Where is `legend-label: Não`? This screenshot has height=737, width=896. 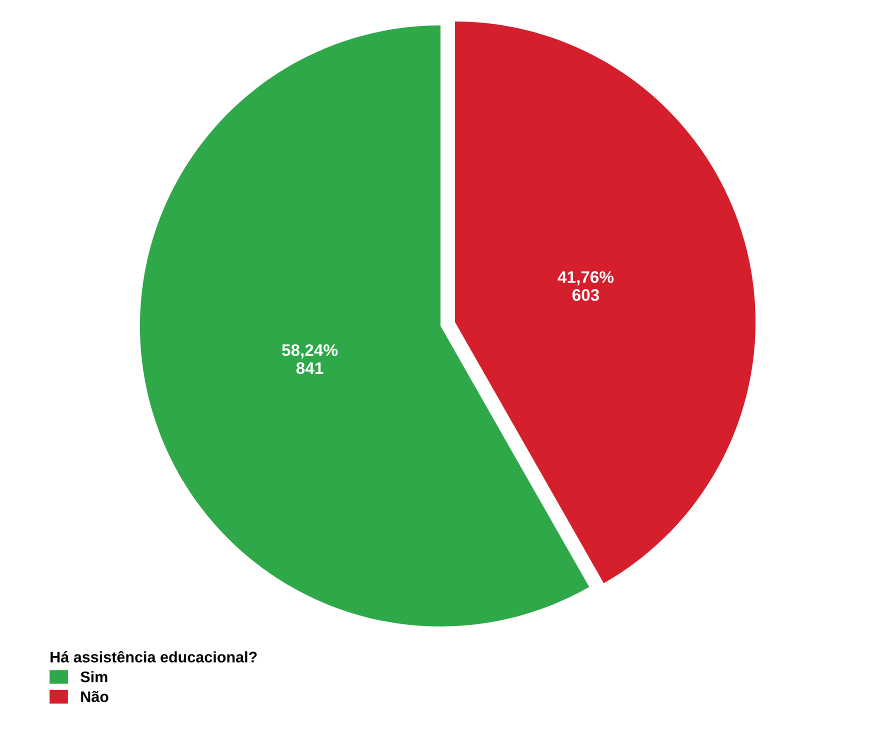
legend-label: Não is located at coordinates (94, 696).